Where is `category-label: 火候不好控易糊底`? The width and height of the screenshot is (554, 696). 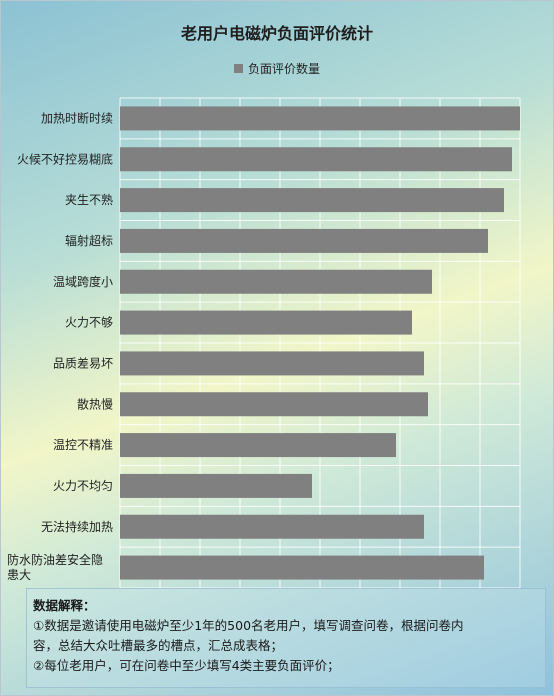 category-label: 火候不好控易糊底 is located at coordinates (65, 158).